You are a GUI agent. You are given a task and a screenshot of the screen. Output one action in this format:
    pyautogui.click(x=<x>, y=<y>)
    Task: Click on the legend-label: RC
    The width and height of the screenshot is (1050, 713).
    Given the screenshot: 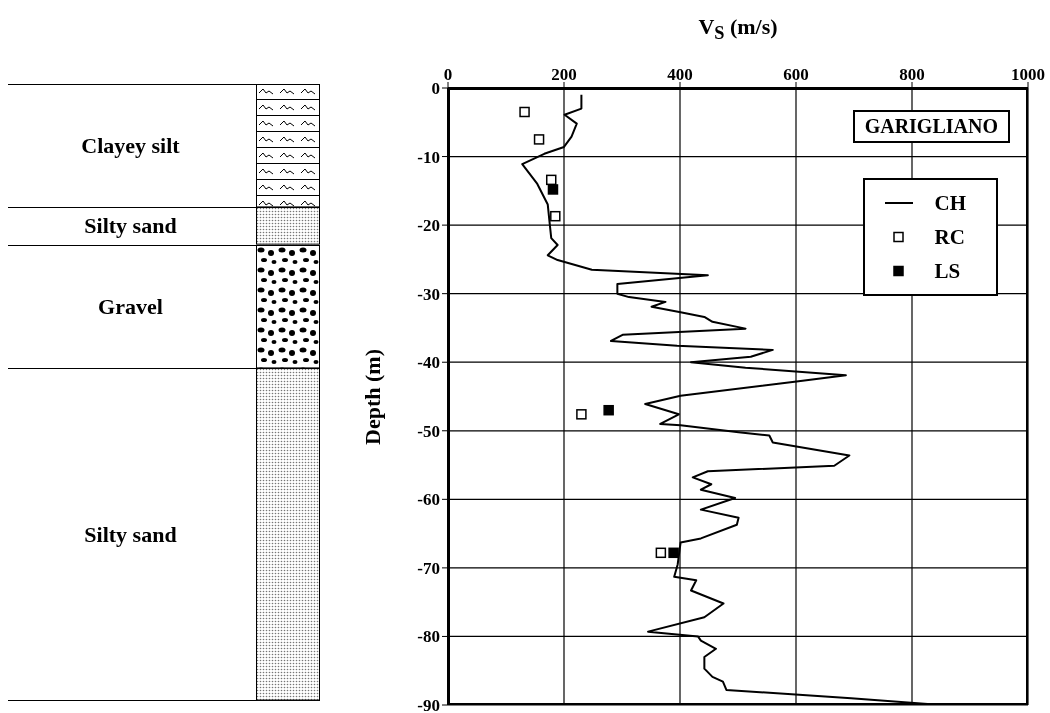 What is the action you would take?
    pyautogui.click(x=949, y=237)
    